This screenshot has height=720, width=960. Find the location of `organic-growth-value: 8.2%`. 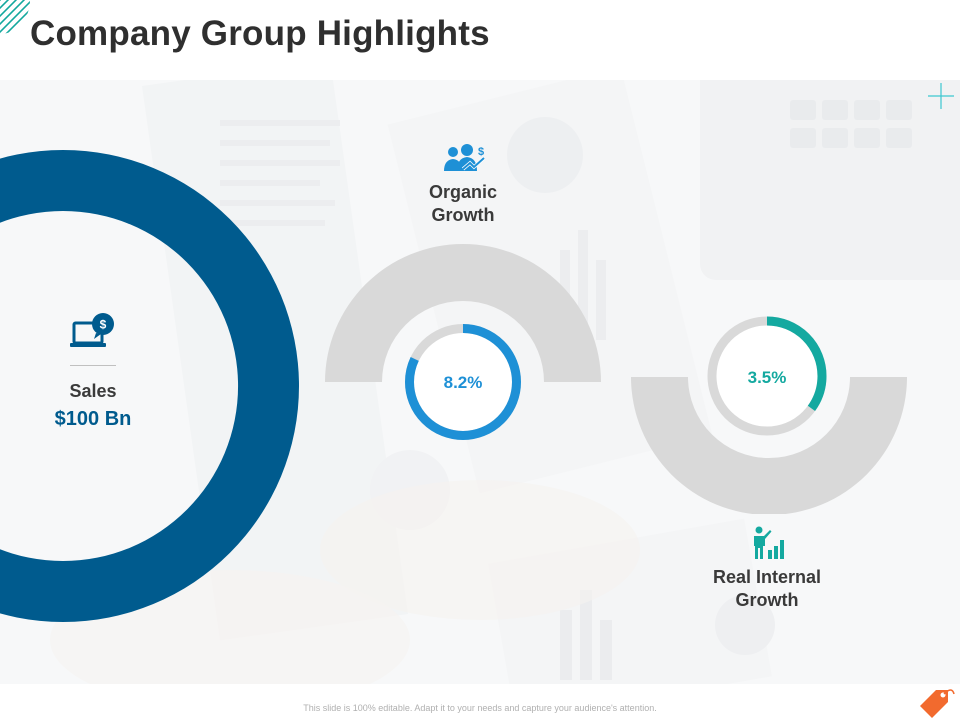

organic-growth-value: 8.2% is located at coordinates (463, 382).